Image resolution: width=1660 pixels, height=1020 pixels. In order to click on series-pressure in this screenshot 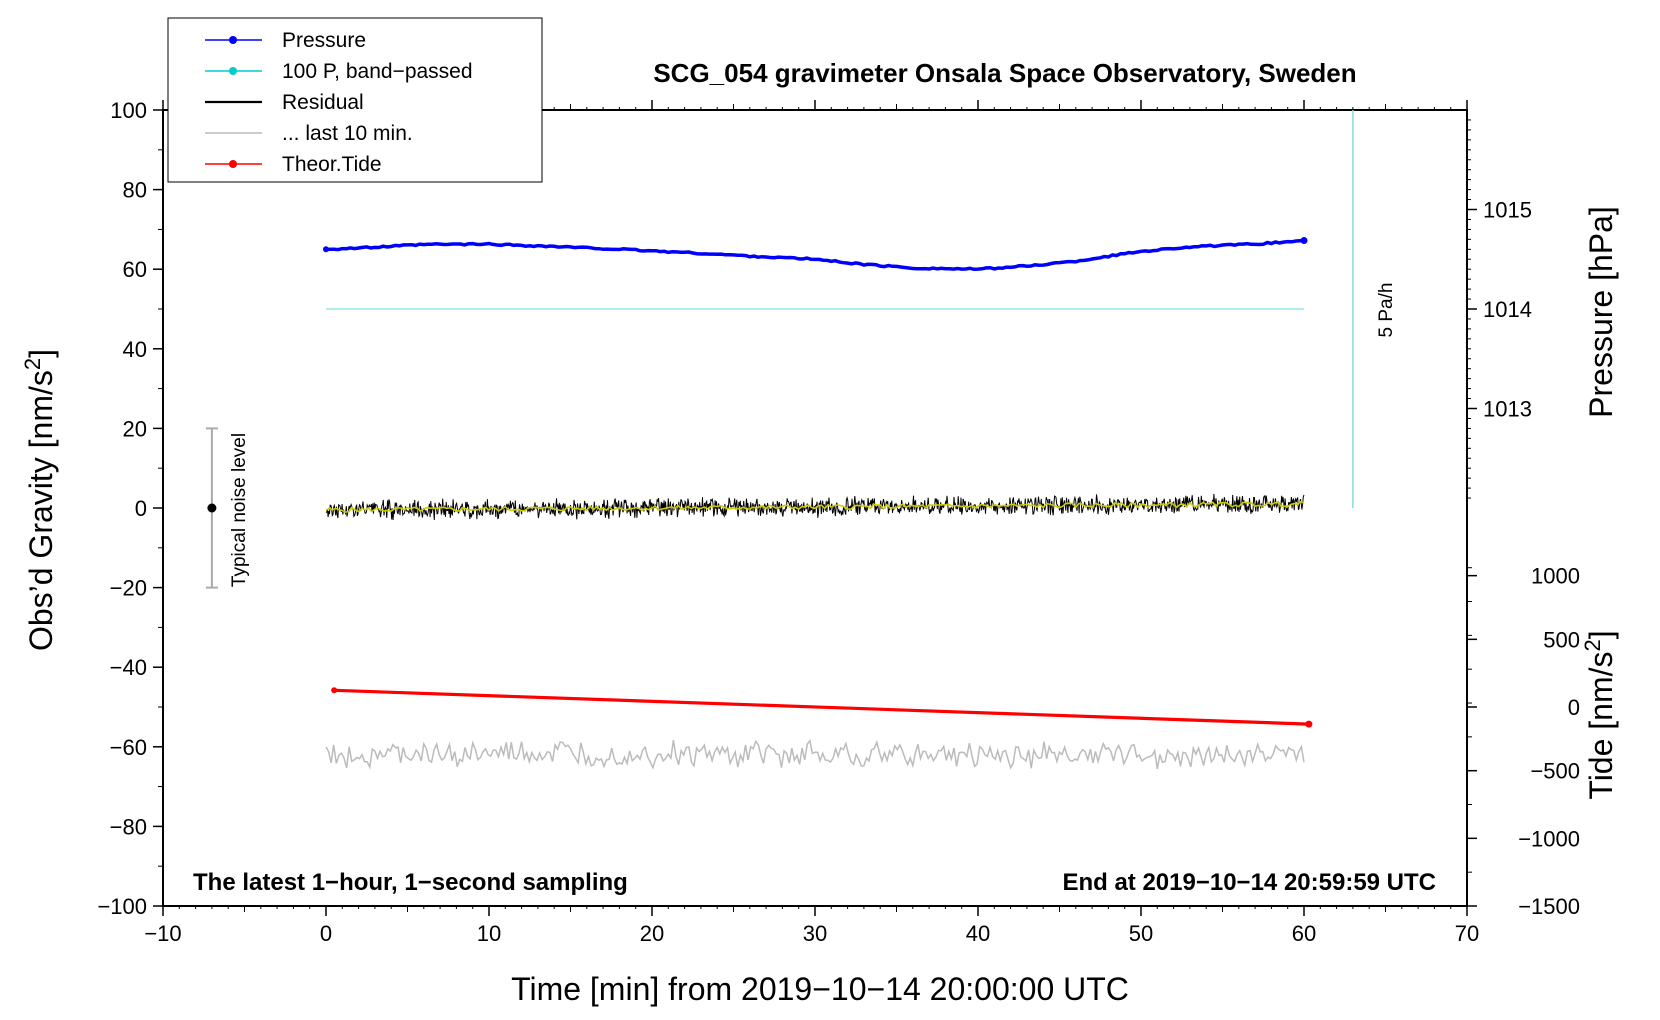, I will do `click(815, 255)`.